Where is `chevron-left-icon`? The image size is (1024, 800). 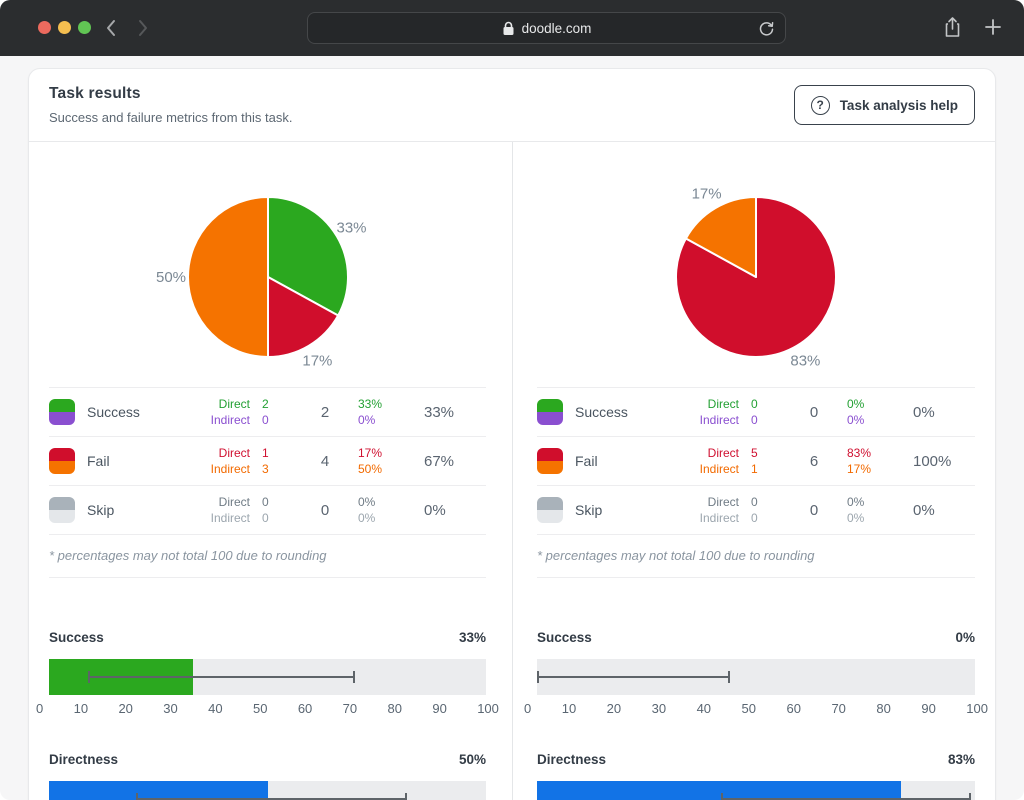 chevron-left-icon is located at coordinates (111, 28).